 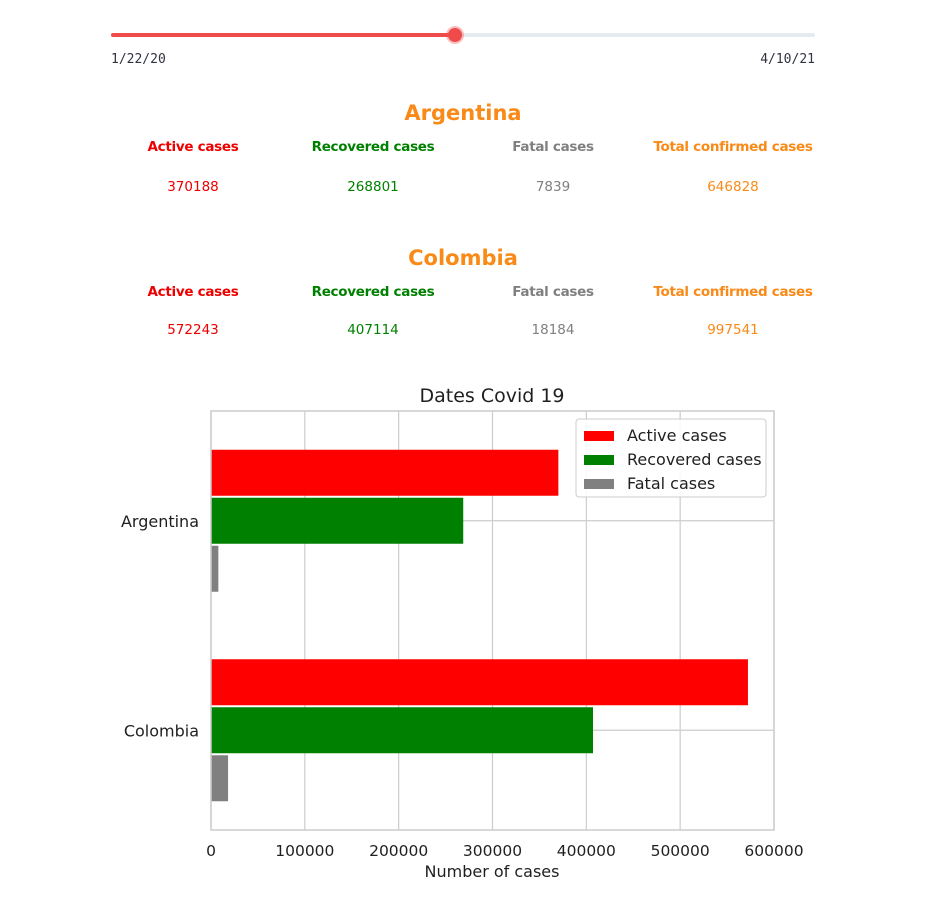 I want to click on fatal-cases-stat: Fatal cases 7839, so click(x=553, y=167).